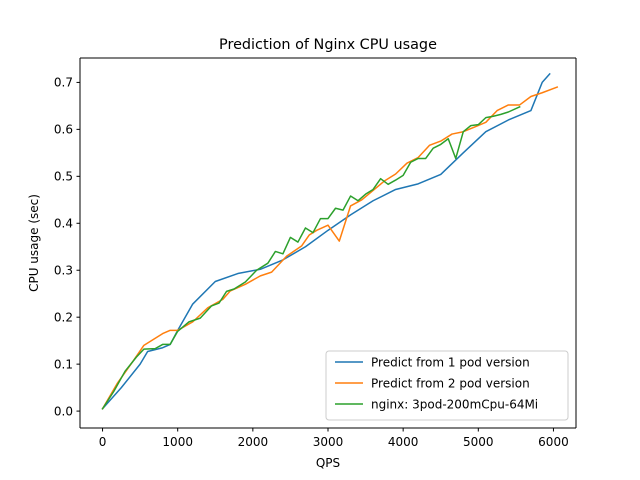  What do you see at coordinates (403, 442) in the screenshot?
I see `x-tick-label: 4000` at bounding box center [403, 442].